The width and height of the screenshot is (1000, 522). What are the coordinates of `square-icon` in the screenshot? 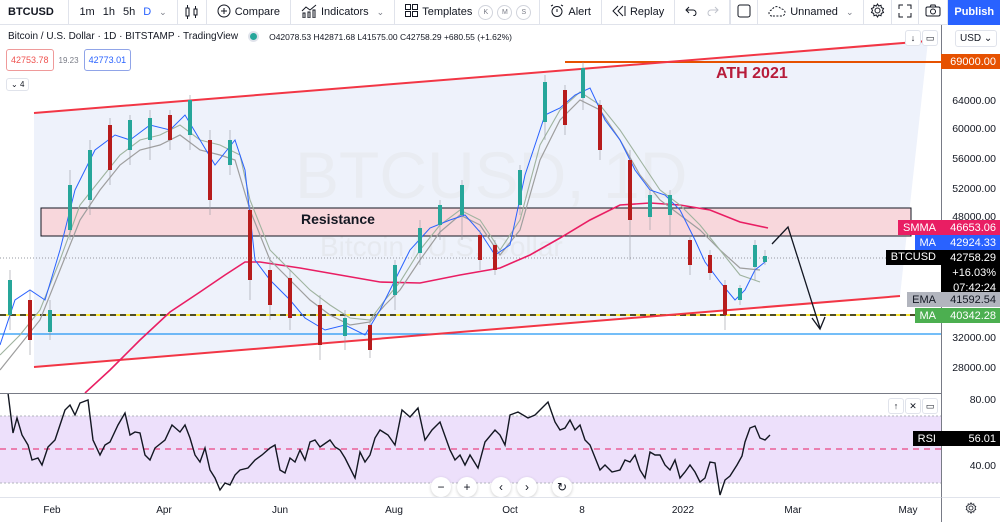 It's located at (744, 12).